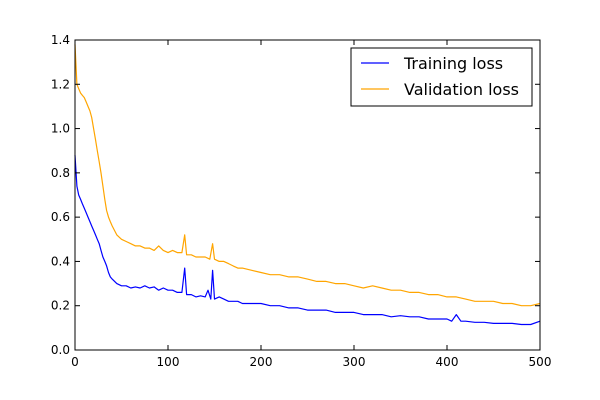 Image resolution: width=600 pixels, height=400 pixels. What do you see at coordinates (60, 217) in the screenshot?
I see `y-tick-label: 0.6` at bounding box center [60, 217].